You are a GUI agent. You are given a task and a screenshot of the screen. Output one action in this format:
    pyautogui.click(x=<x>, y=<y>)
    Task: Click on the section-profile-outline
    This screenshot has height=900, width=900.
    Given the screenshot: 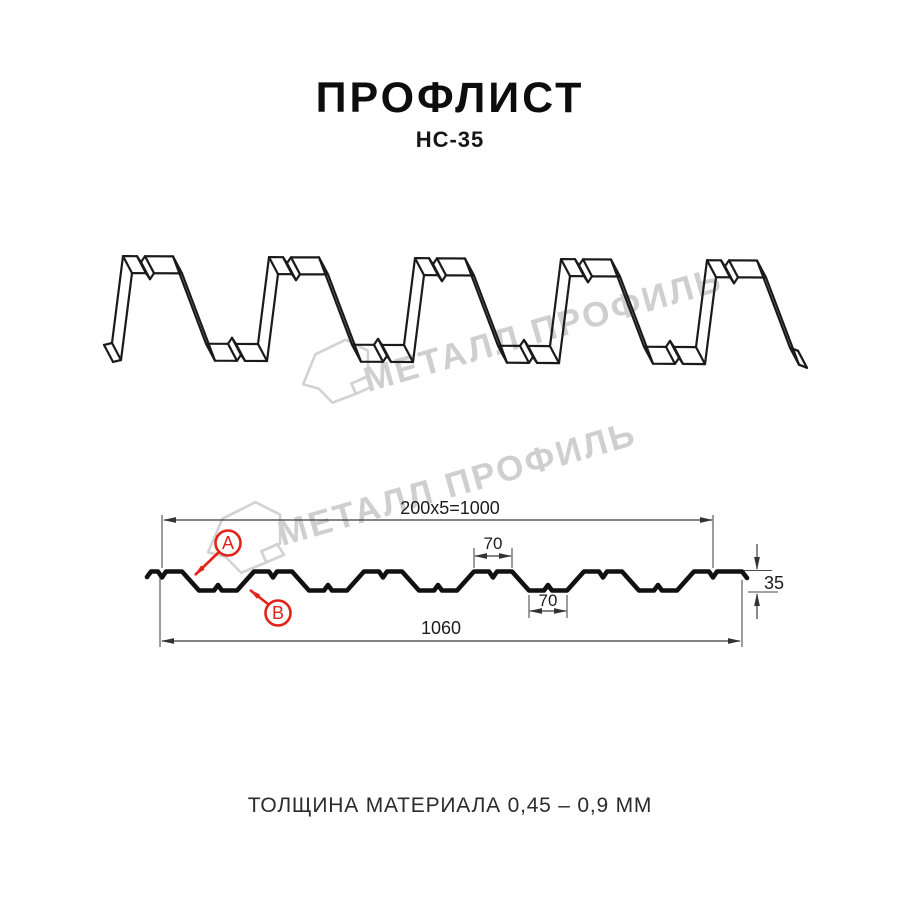 What is the action you would take?
    pyautogui.click(x=447, y=581)
    